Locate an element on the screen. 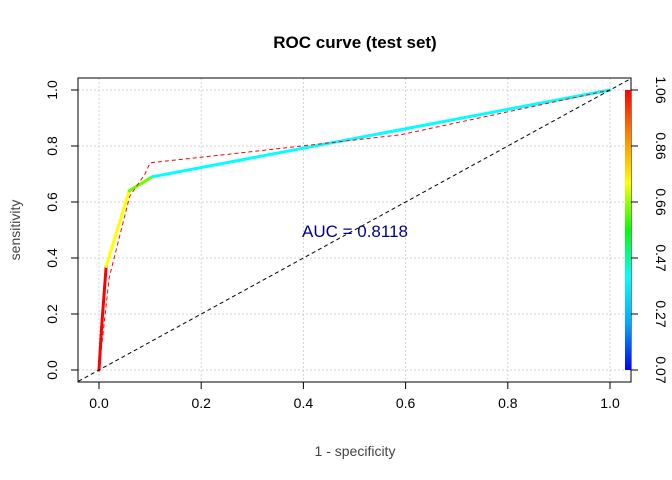 This screenshot has height=480, width=672. y-tick-label: 0.0 is located at coordinates (52, 370).